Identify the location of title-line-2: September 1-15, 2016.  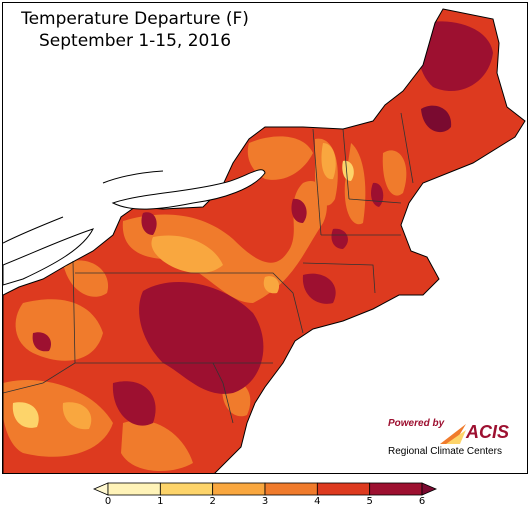
(135, 41).